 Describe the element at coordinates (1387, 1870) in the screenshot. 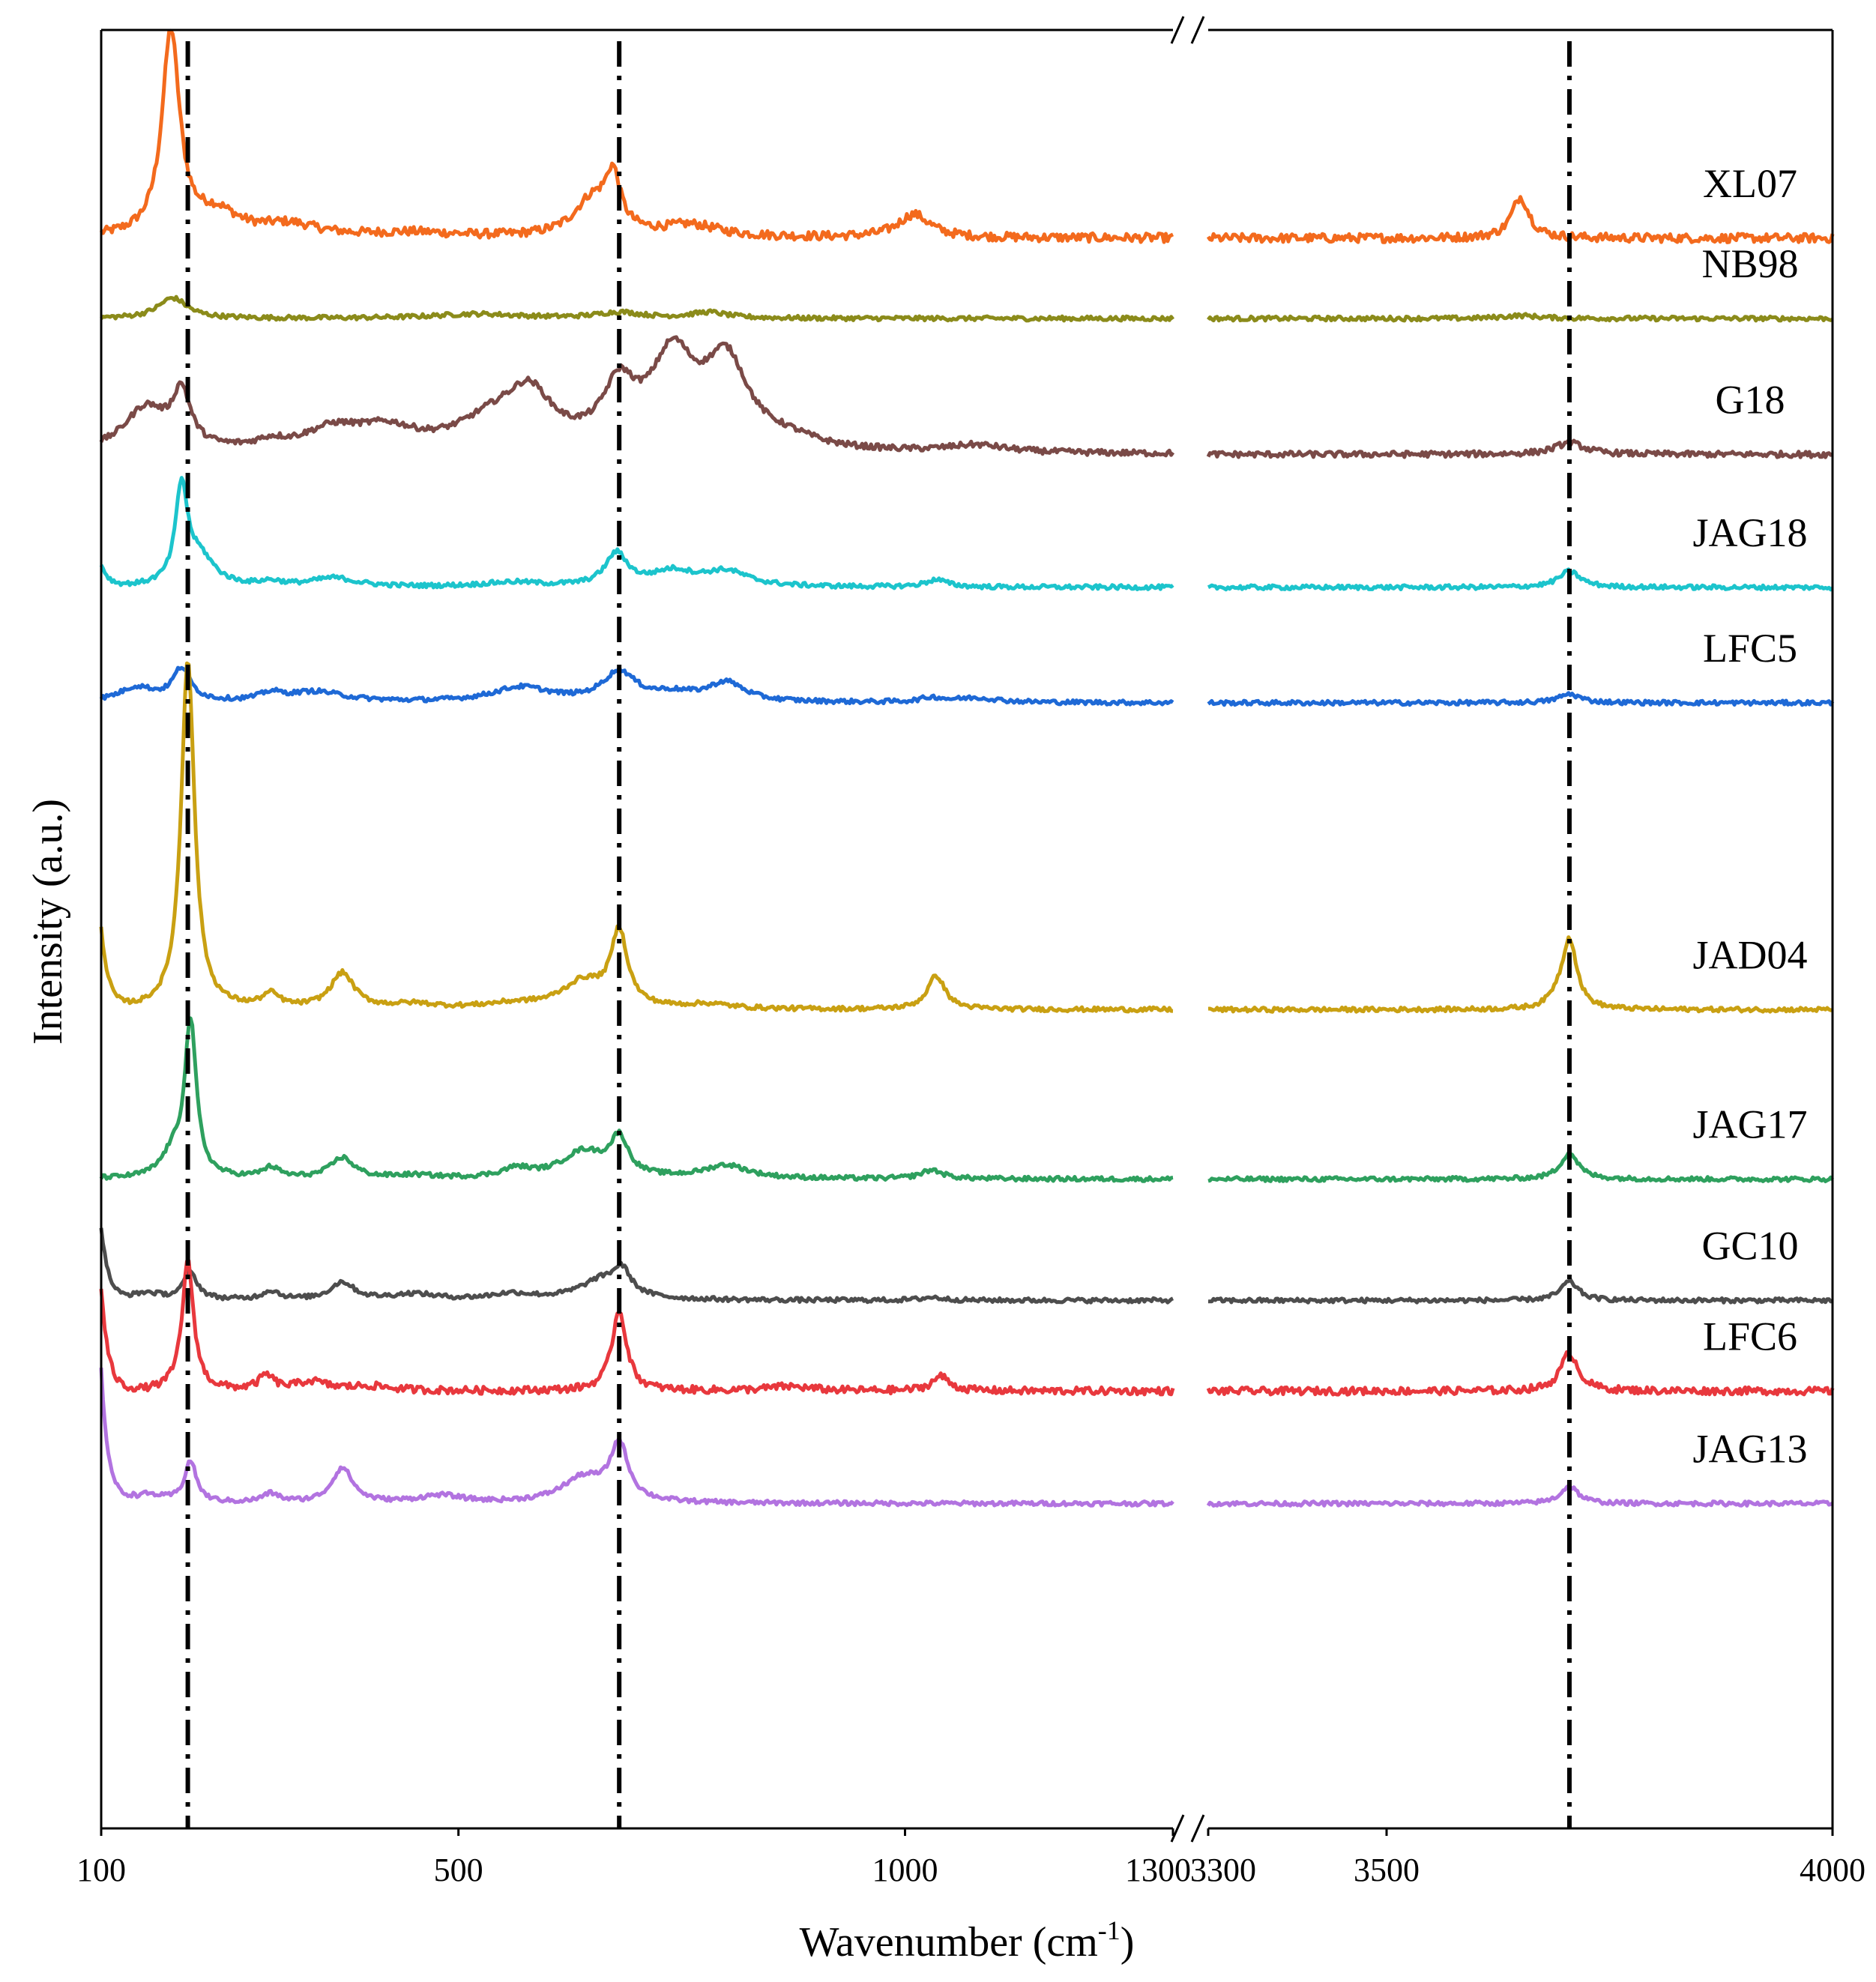

I see `x-tick-label-3500: 3500` at that location.